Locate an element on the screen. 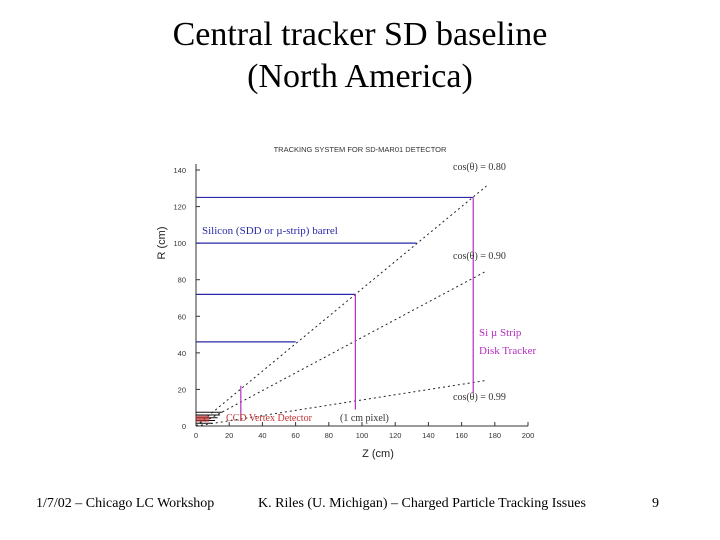  figure-heading: TRACKING SYSTEM FOR SD-MAR01 DETECTOR is located at coordinates (360, 149).